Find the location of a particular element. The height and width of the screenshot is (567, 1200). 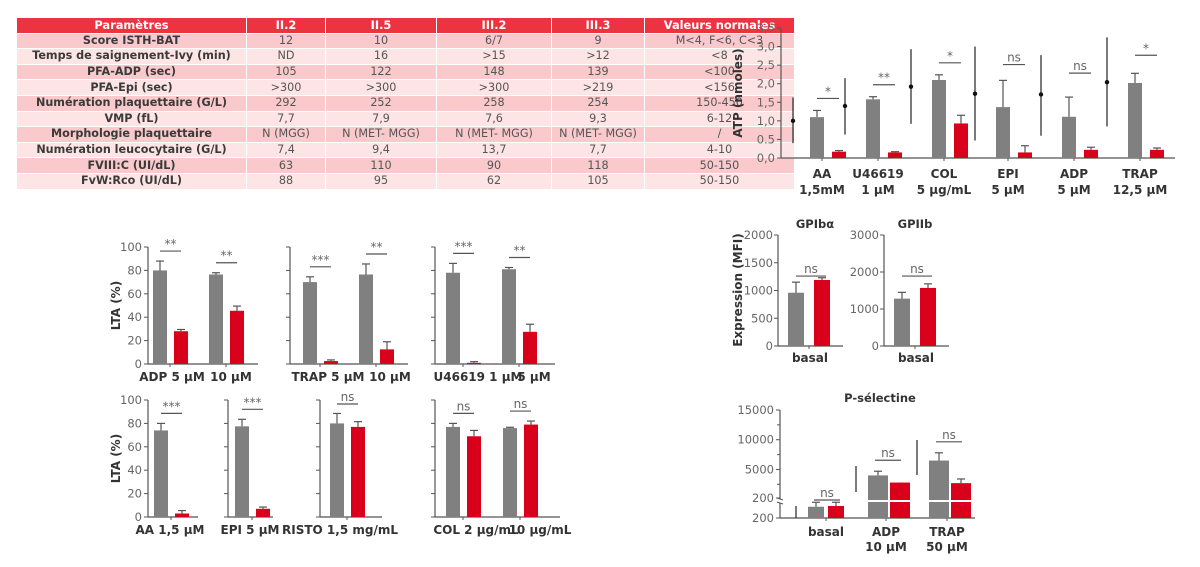

x-tick-label: TRAP is located at coordinates (1140, 174).